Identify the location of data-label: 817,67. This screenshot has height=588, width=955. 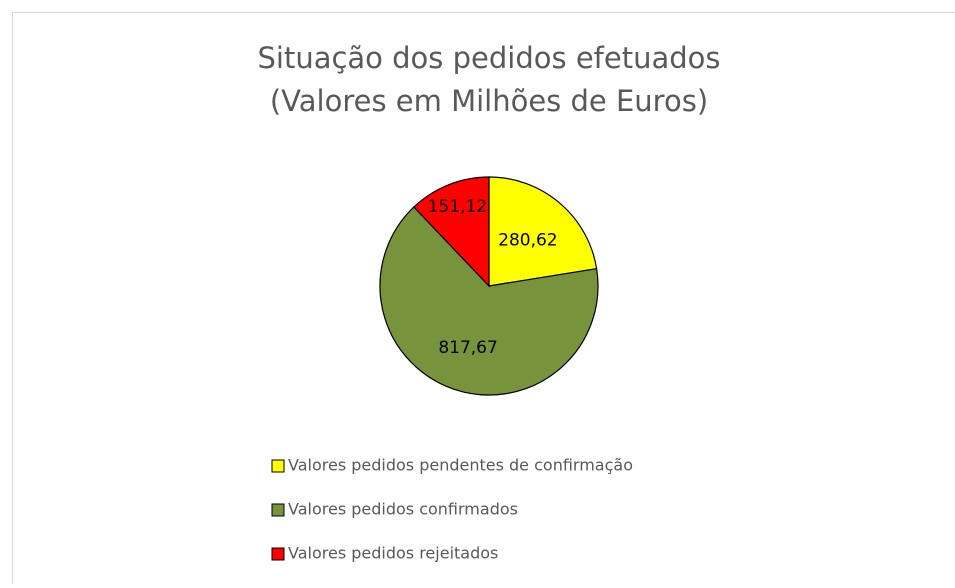
(467, 348).